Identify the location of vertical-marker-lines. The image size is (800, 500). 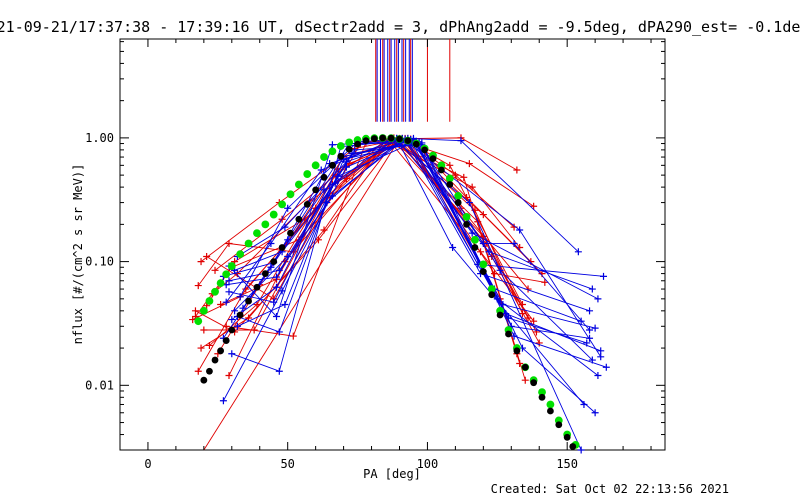
(413, 80).